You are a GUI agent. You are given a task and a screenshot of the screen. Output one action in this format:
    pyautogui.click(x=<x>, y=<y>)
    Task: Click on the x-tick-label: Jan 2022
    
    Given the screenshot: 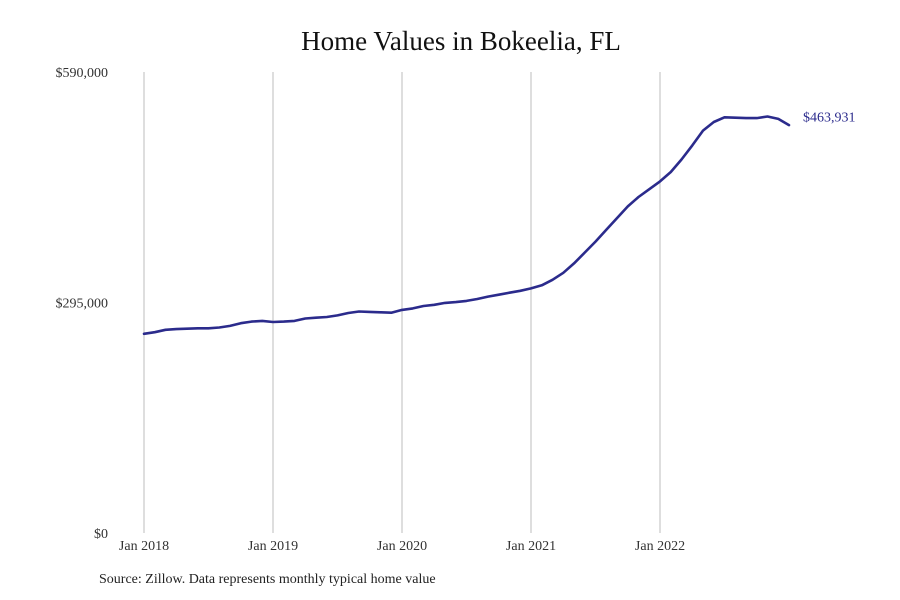 What is the action you would take?
    pyautogui.click(x=660, y=546)
    